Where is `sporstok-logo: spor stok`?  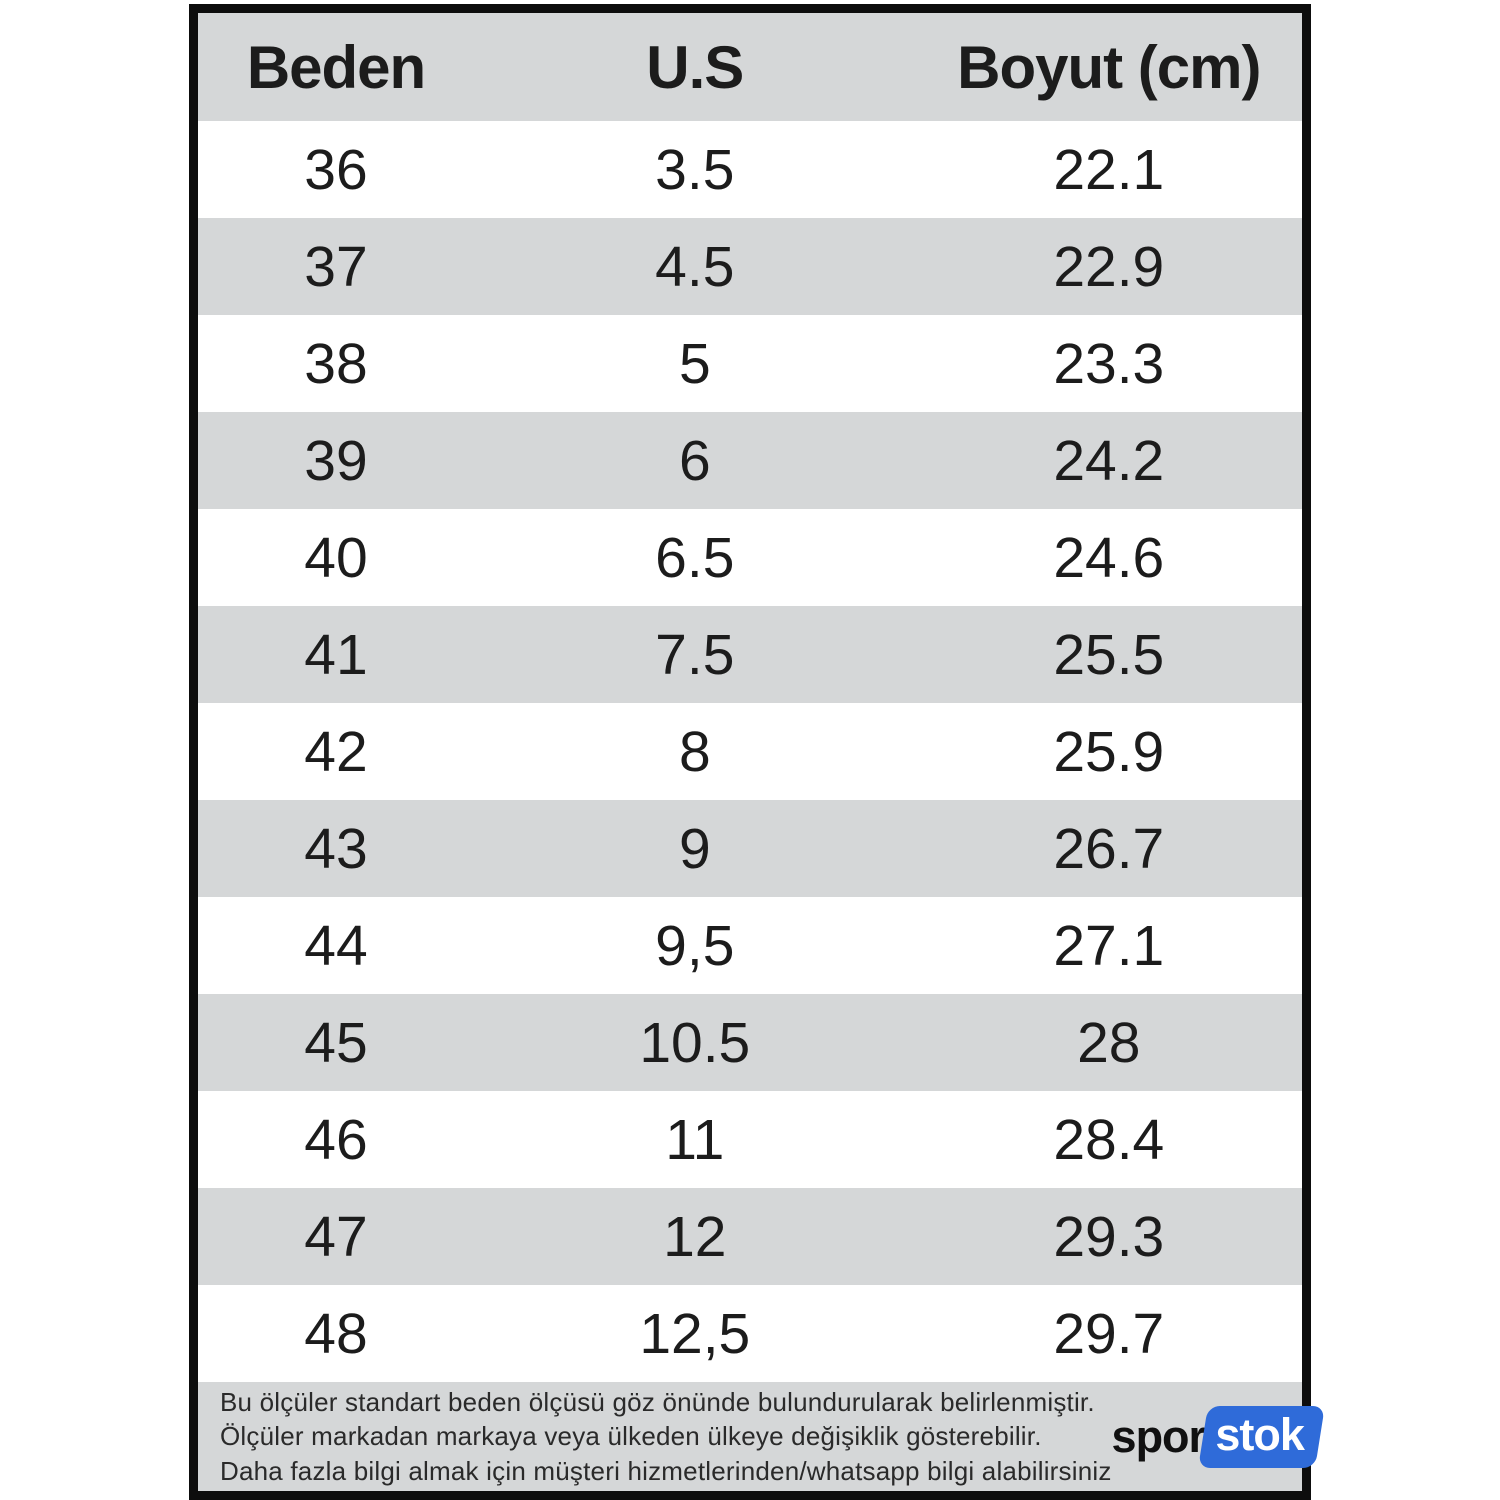
sporstok-logo: spor stok is located at coordinates (1218, 1436).